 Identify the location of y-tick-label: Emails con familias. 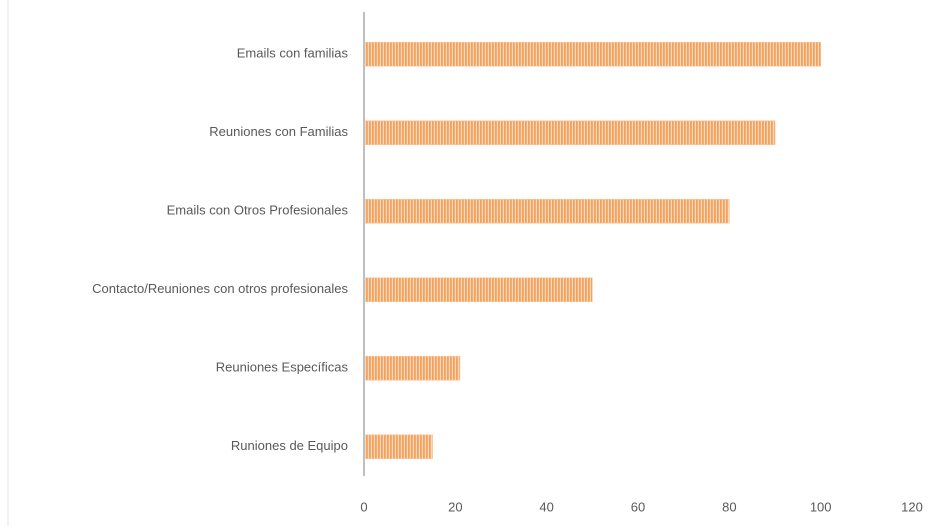
(293, 53).